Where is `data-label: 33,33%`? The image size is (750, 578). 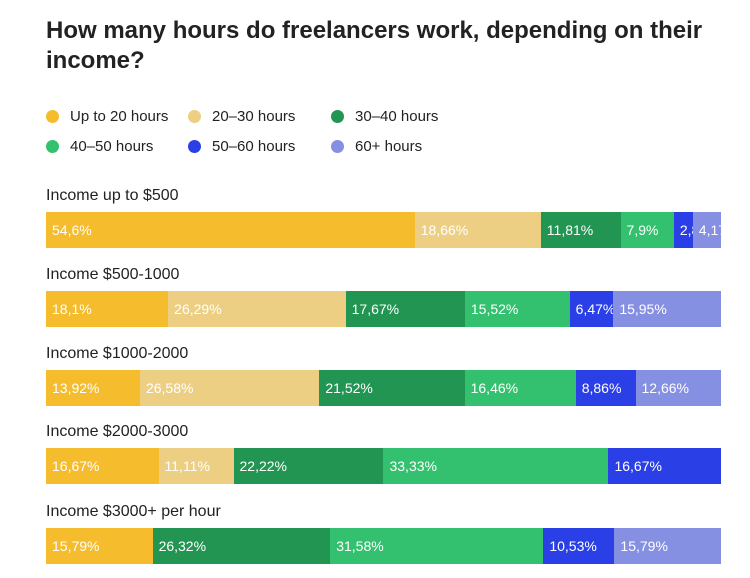 data-label: 33,33% is located at coordinates (413, 466).